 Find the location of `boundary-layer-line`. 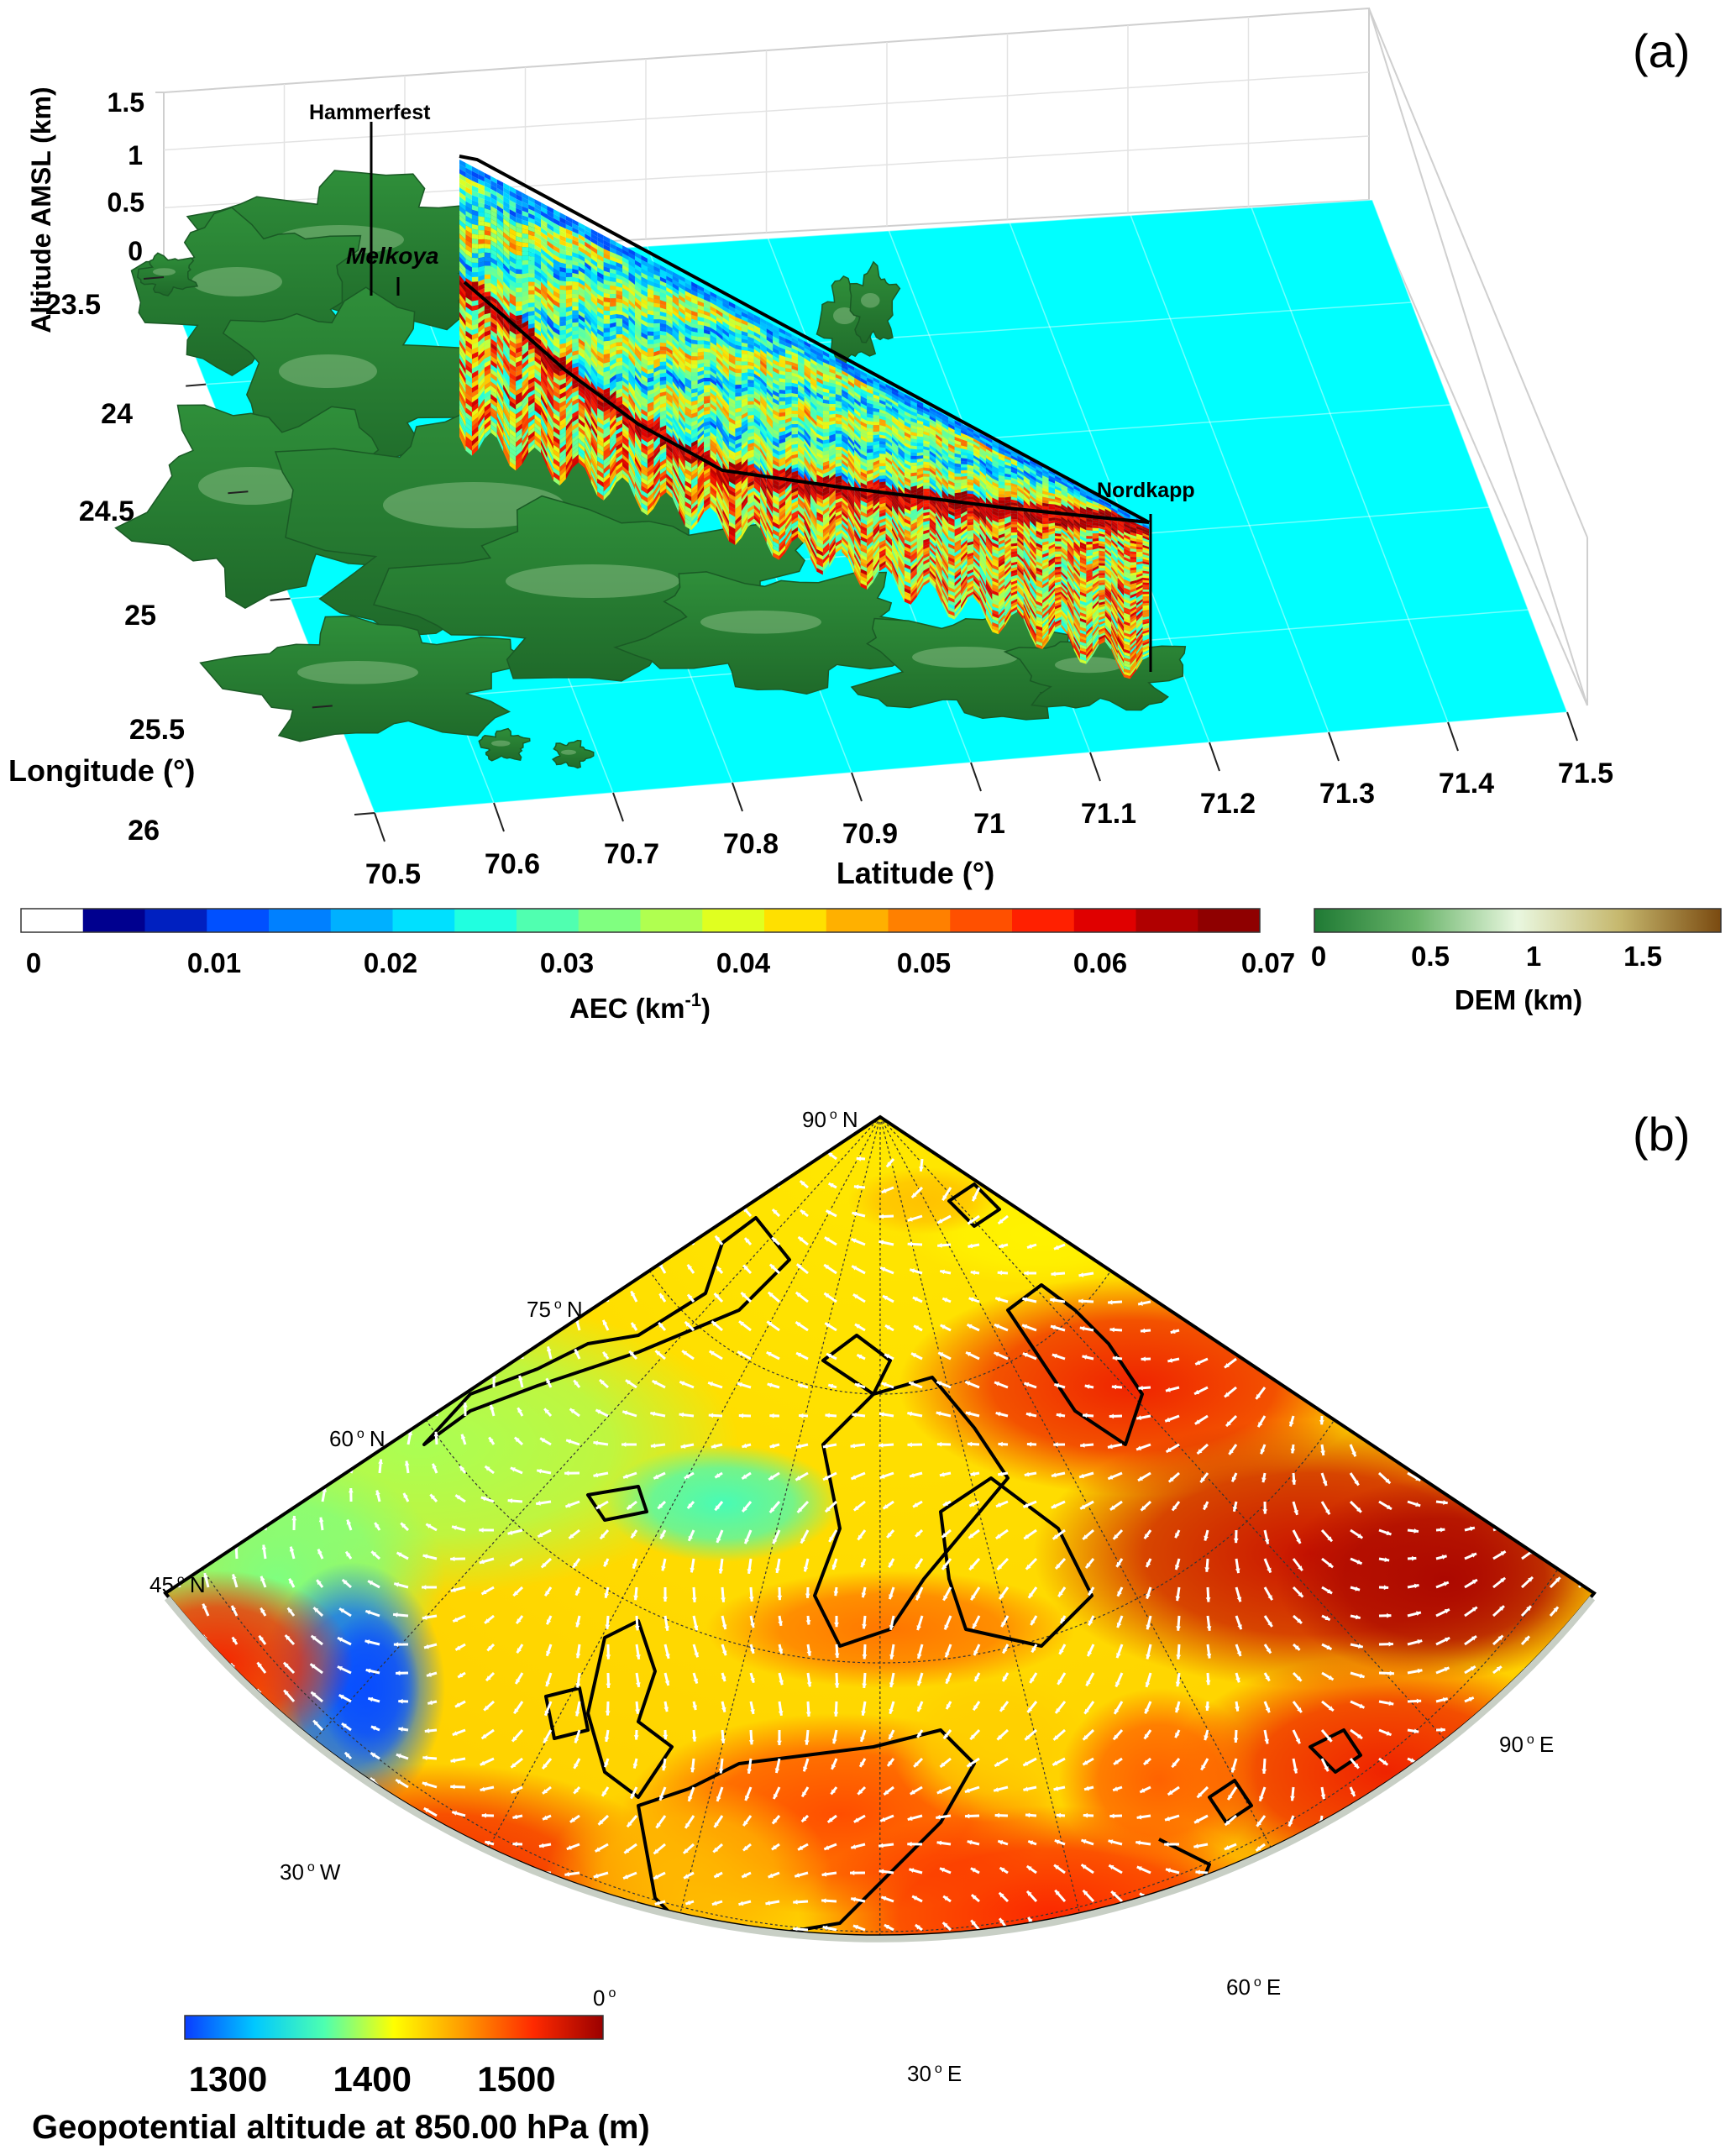

boundary-layer-line is located at coordinates (806, 402).